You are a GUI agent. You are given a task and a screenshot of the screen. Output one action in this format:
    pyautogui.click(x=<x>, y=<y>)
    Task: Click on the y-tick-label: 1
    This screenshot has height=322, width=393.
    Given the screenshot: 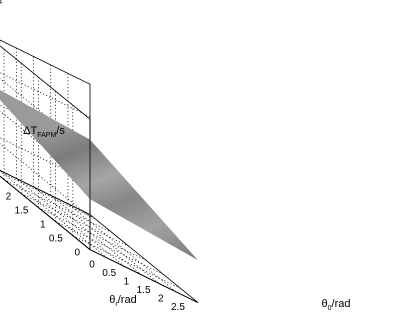 What is the action you would take?
    pyautogui.click(x=43, y=225)
    